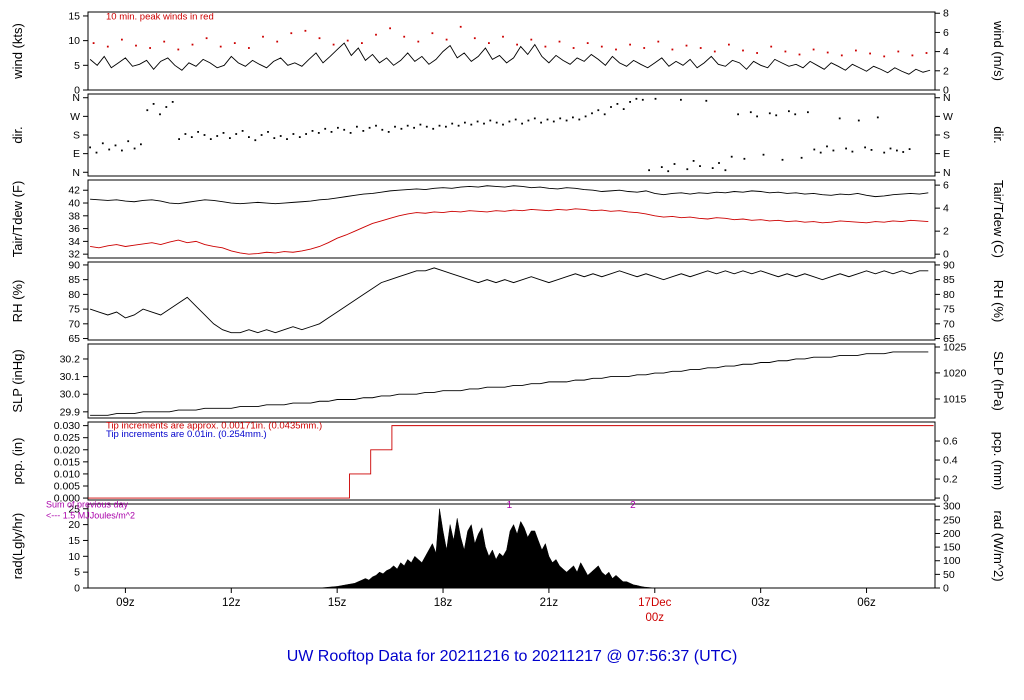 The image size is (1024, 700). Describe the element at coordinates (67, 462) in the screenshot. I see `tick-label: 0.015` at that location.